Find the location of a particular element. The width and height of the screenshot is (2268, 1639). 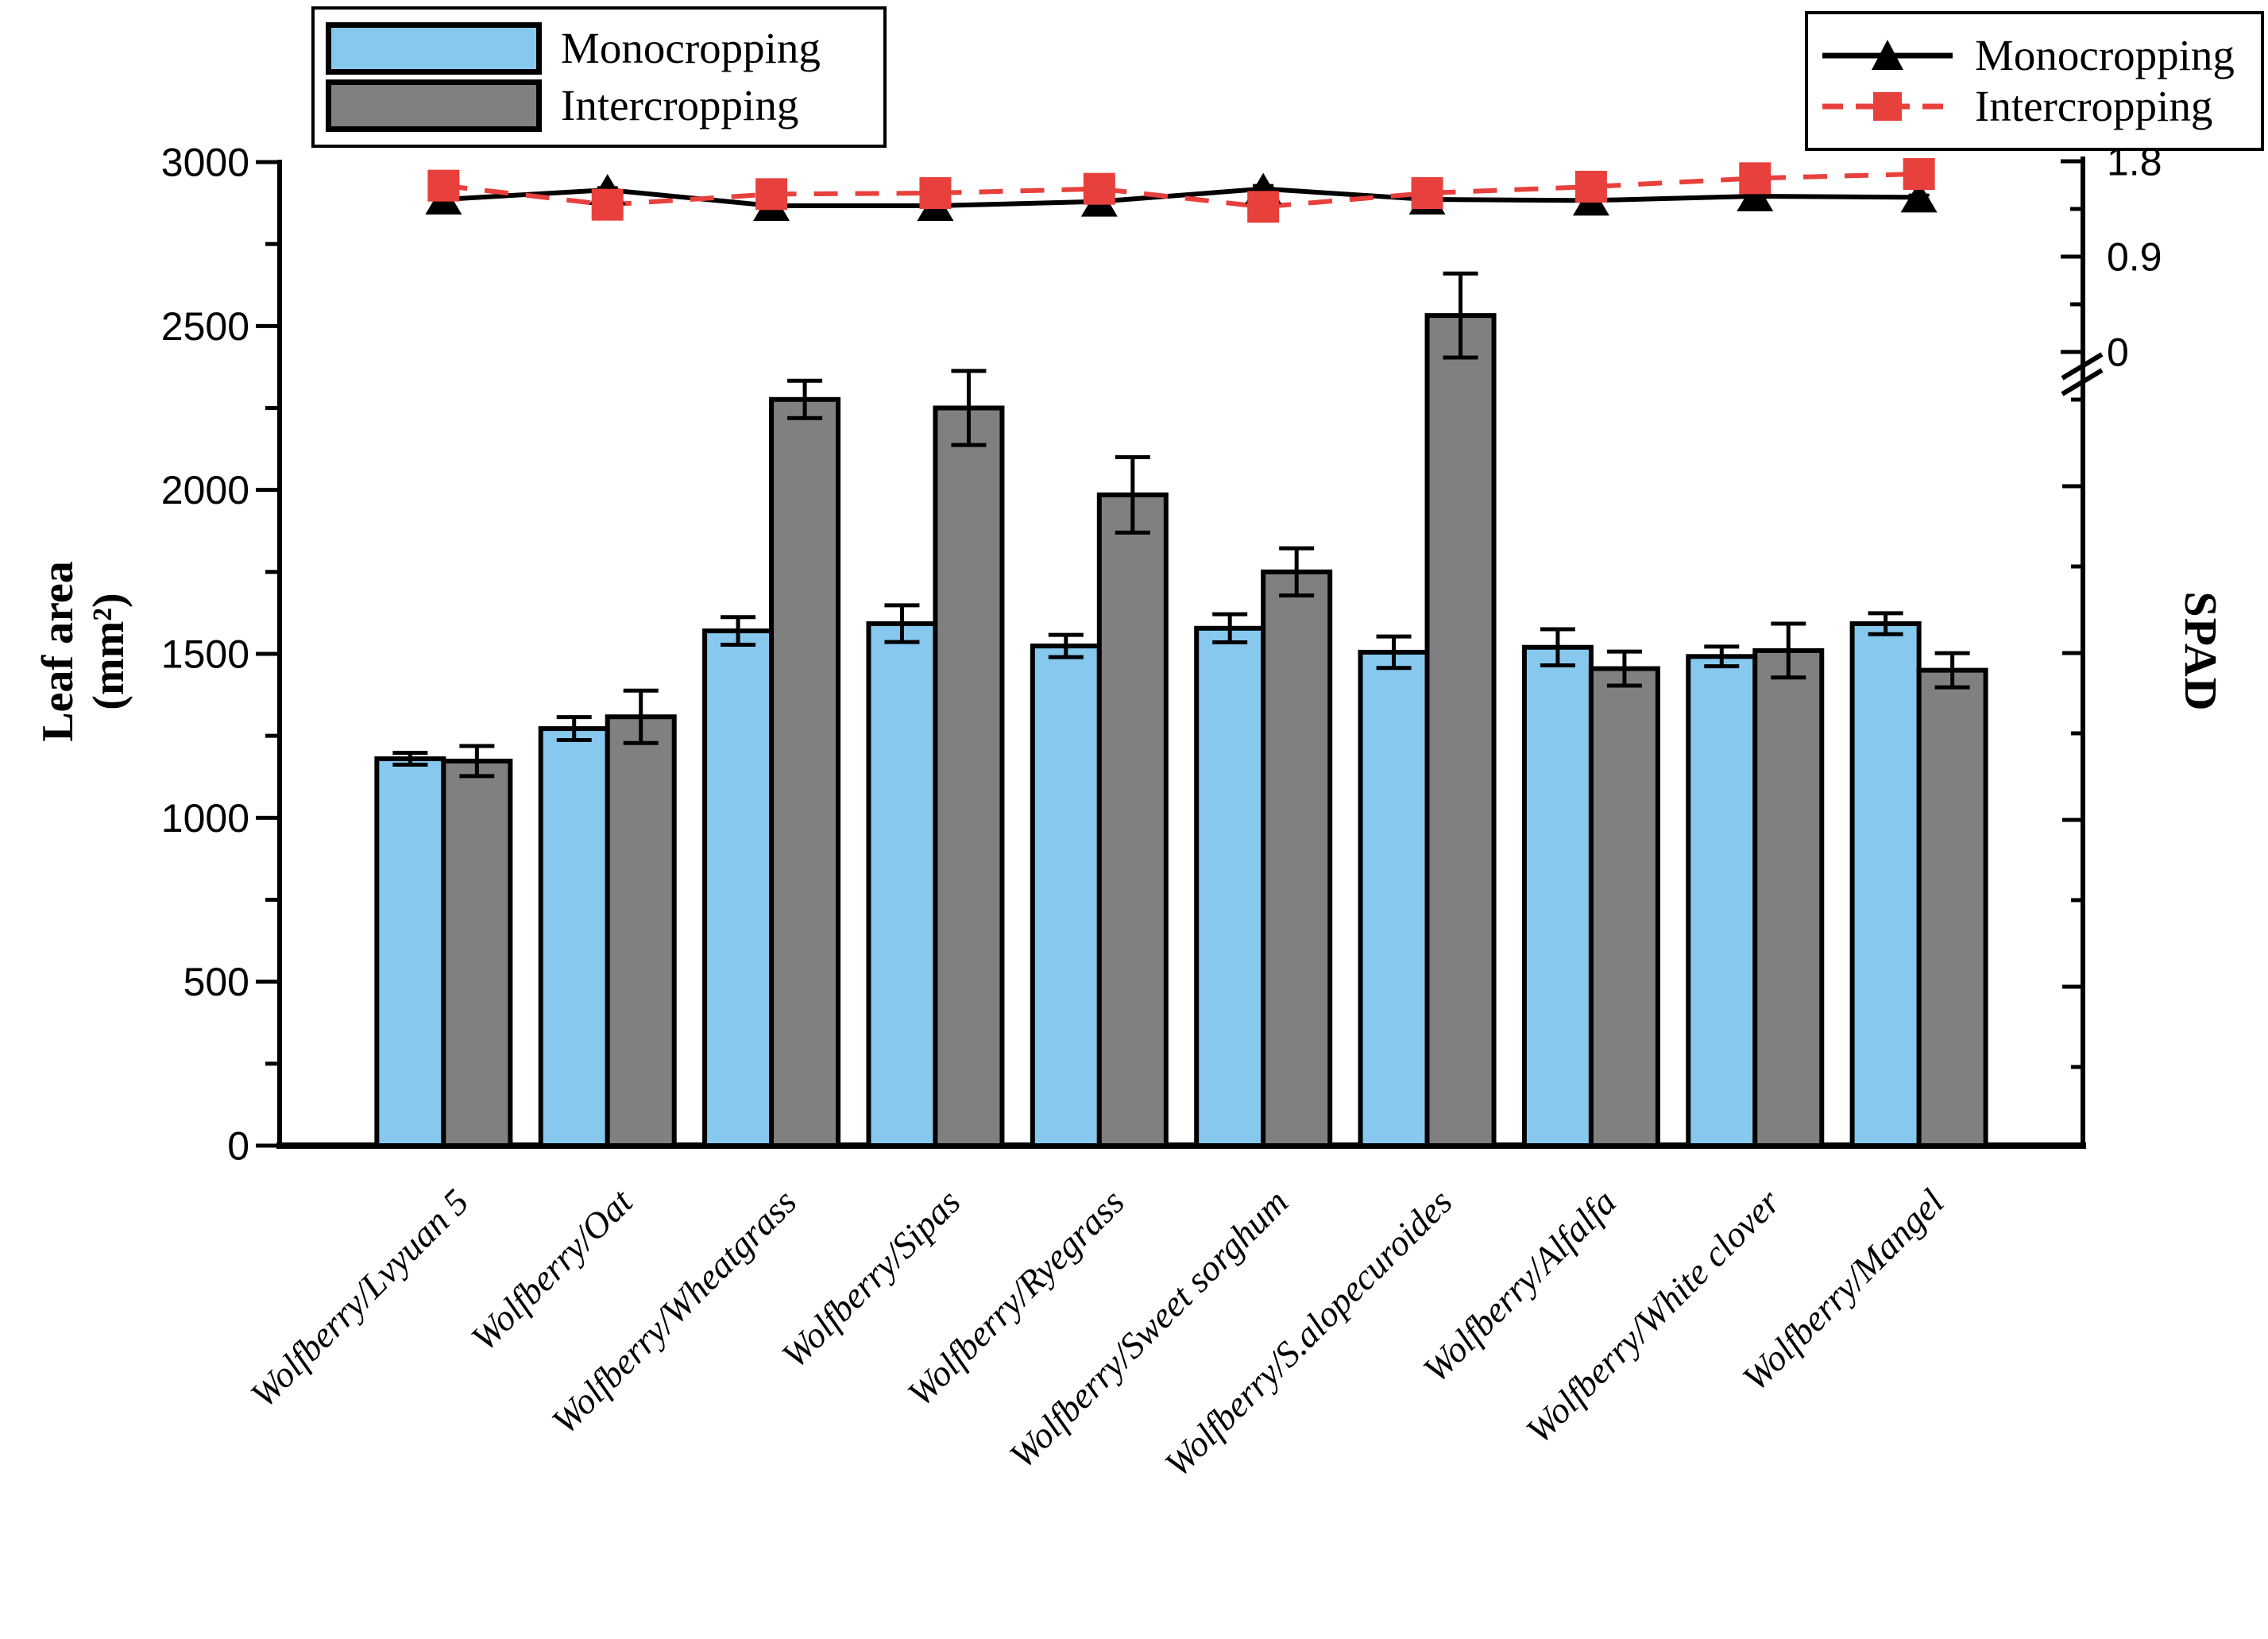

legend-square-marker-icon is located at coordinates (1887, 106).